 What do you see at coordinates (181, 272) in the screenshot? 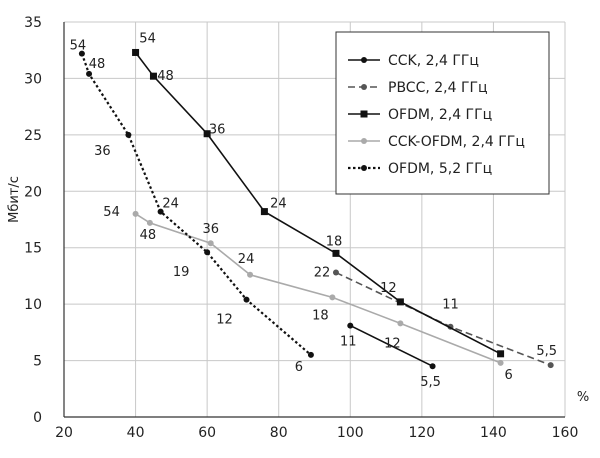
I see `data-label: 19` at bounding box center [181, 272].